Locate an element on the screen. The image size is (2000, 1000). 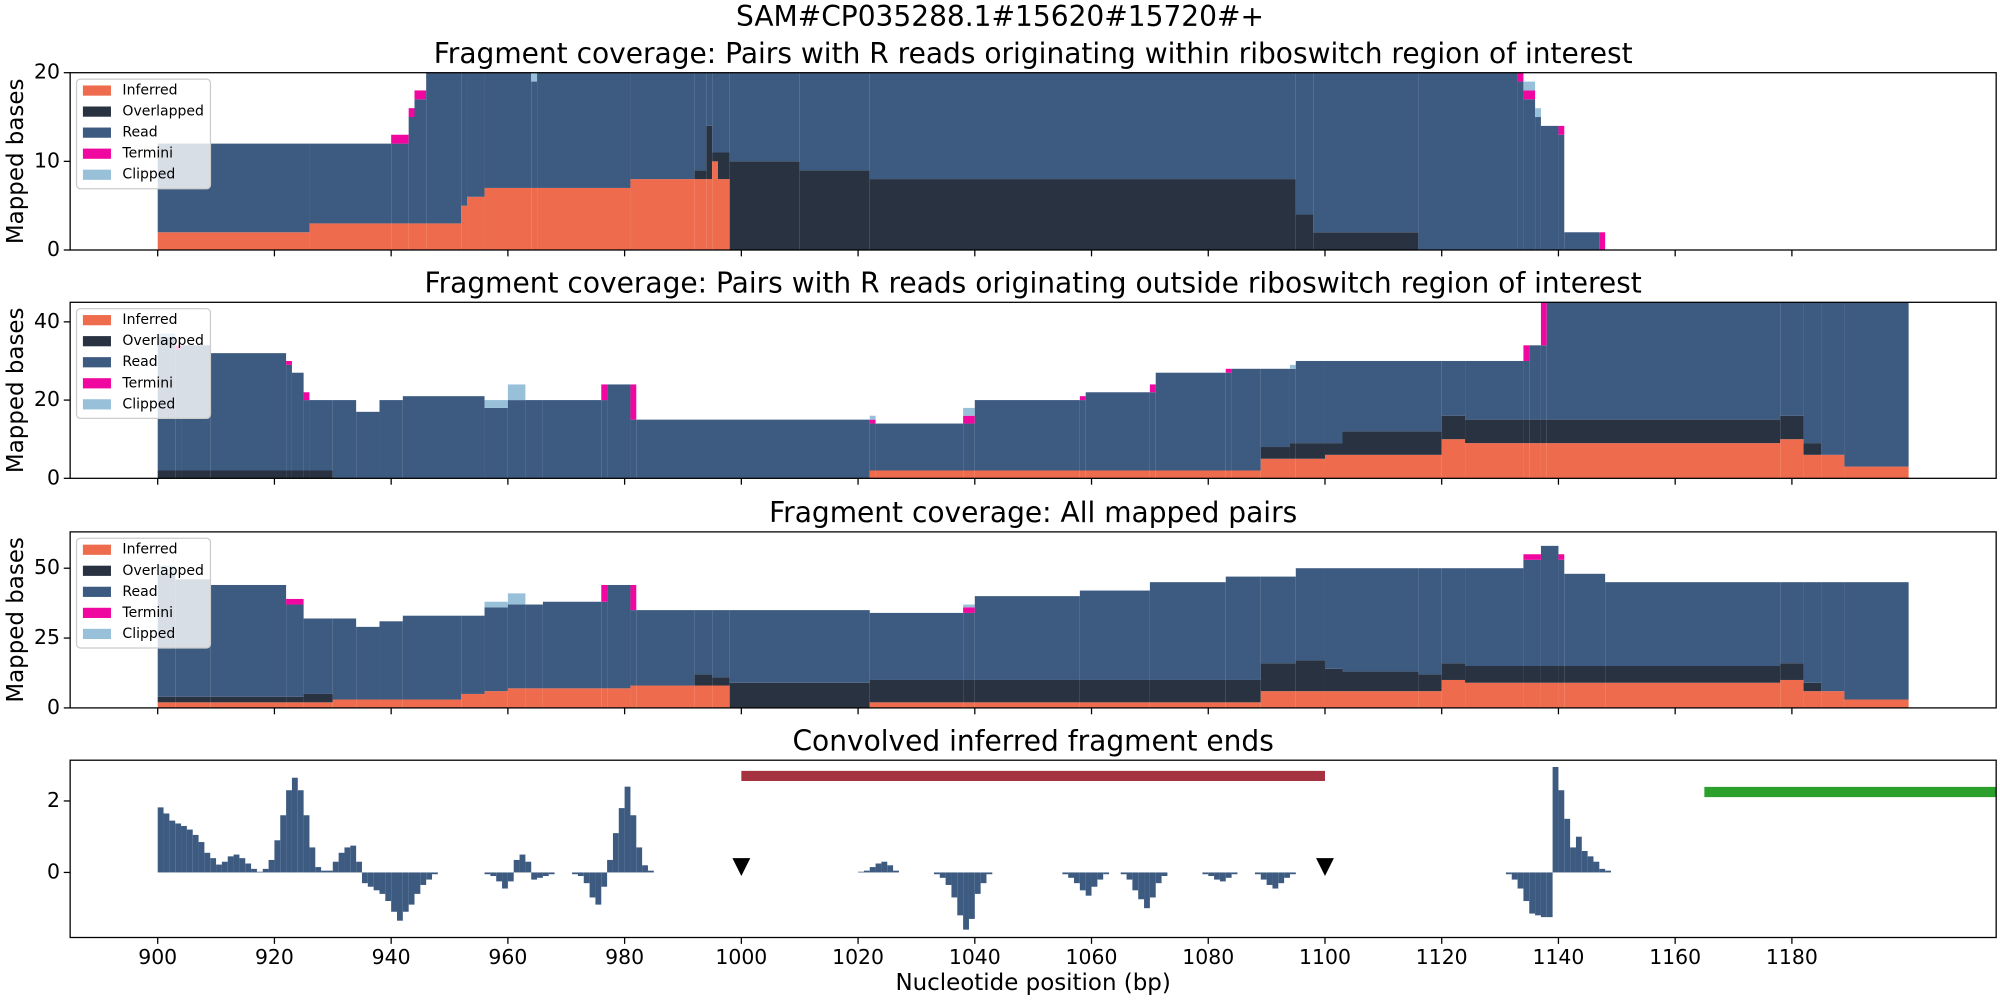
legend-label: Inferred is located at coordinates (149, 91).